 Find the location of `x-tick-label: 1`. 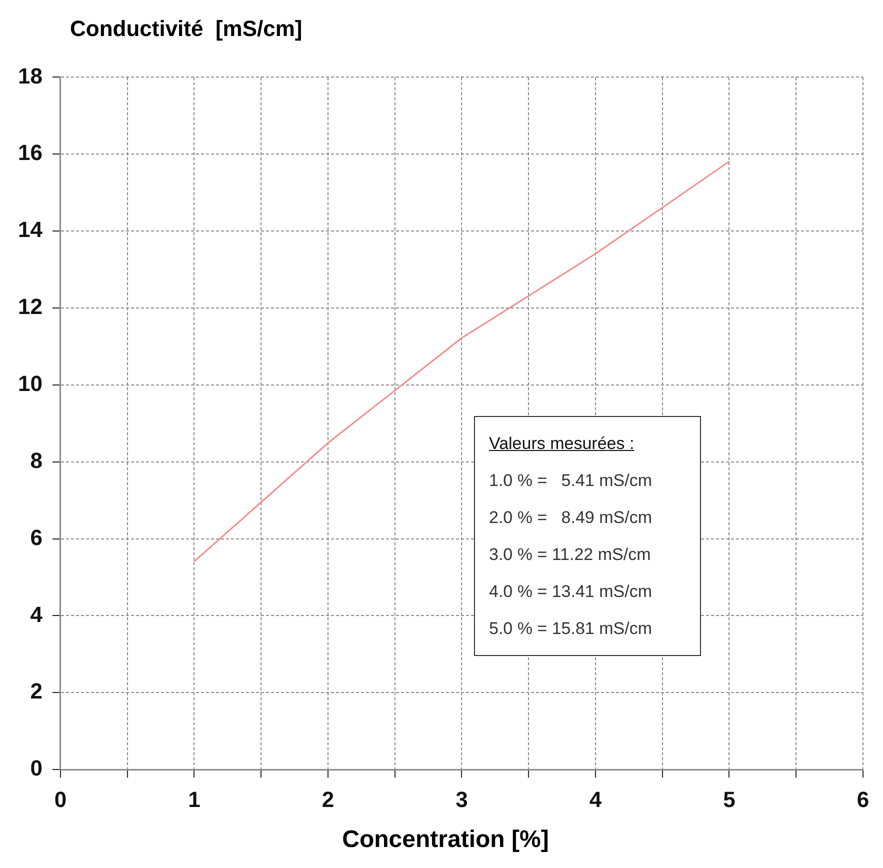

x-tick-label: 1 is located at coordinates (194, 799).